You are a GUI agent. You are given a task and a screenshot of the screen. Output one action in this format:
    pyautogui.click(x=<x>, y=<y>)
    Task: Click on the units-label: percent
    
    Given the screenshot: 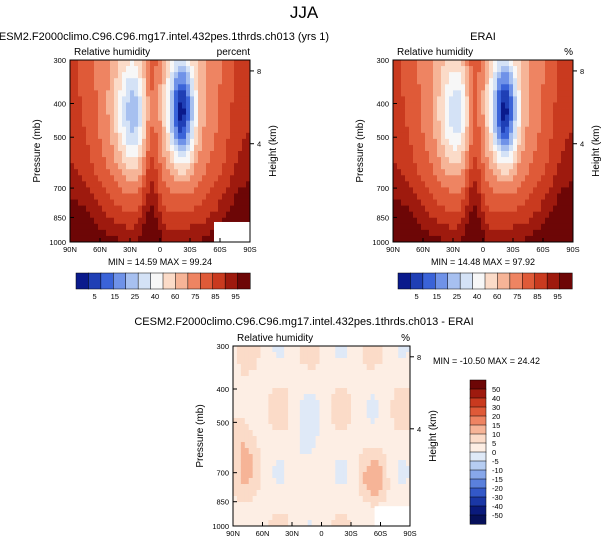 What is the action you would take?
    pyautogui.click(x=234, y=52)
    